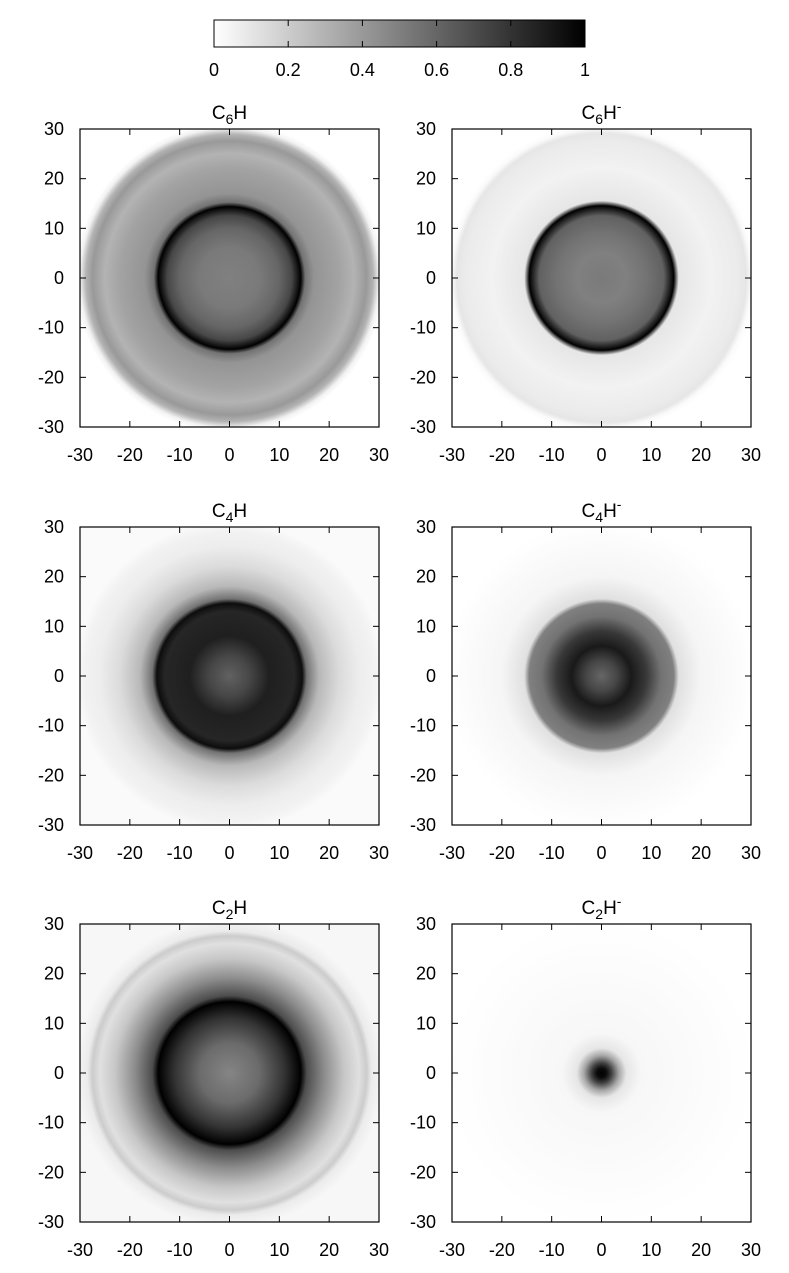  I want to click on heatmap-panel: -30 -20 -10 0 10 20 30 -30 -20 -10 0 10 20 30 C4H-, so click(585, 679).